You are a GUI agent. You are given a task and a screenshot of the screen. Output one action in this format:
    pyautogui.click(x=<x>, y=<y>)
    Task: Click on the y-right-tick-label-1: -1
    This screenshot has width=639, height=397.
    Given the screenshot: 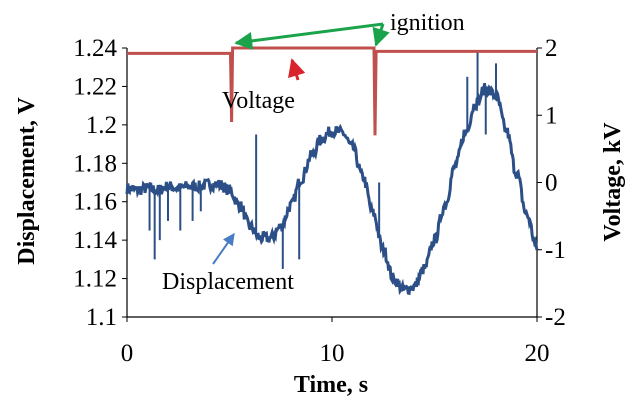 What is the action you would take?
    pyautogui.click(x=555, y=250)
    